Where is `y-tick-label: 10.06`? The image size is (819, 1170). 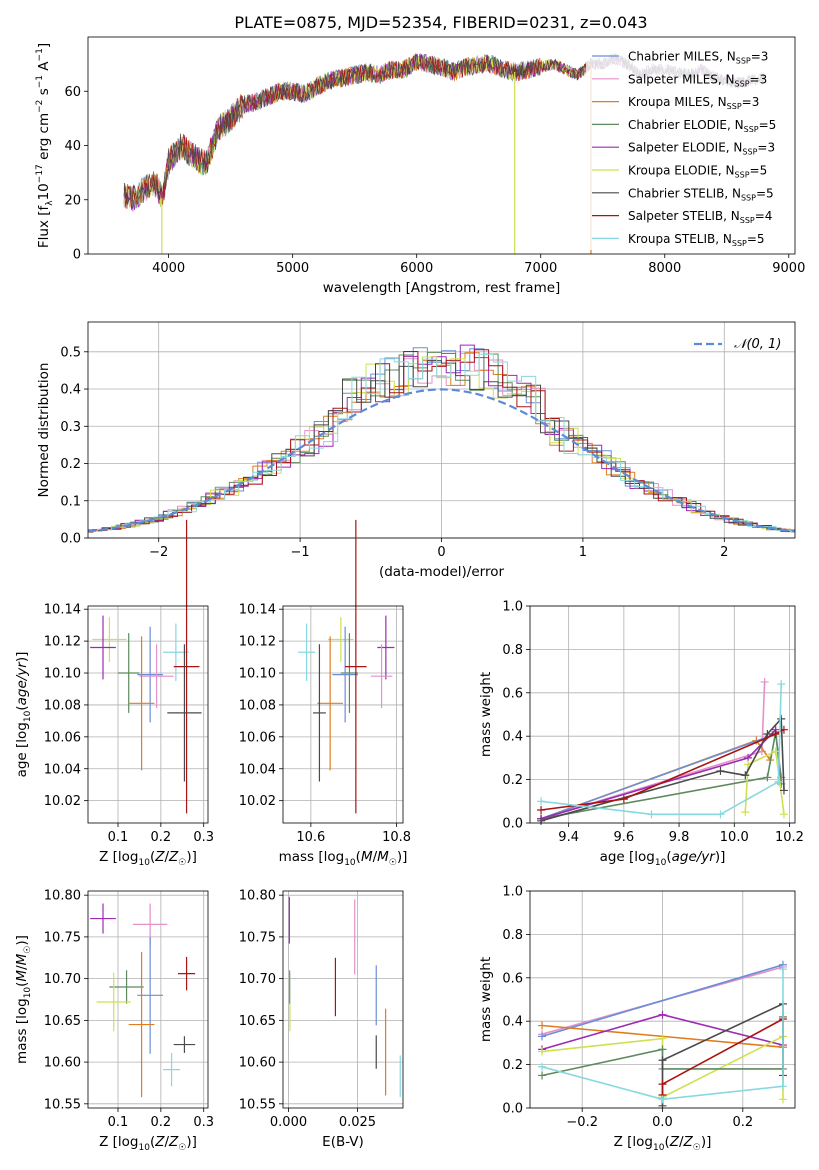 y-tick-label: 10.06 is located at coordinates (62, 737).